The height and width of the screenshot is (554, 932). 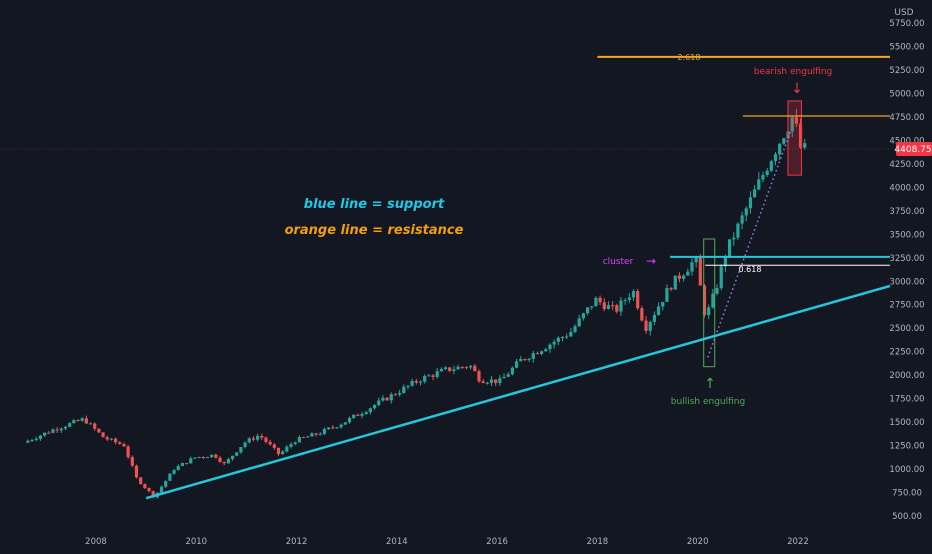 I want to click on last-price-badge: 4408.75, so click(x=913, y=148).